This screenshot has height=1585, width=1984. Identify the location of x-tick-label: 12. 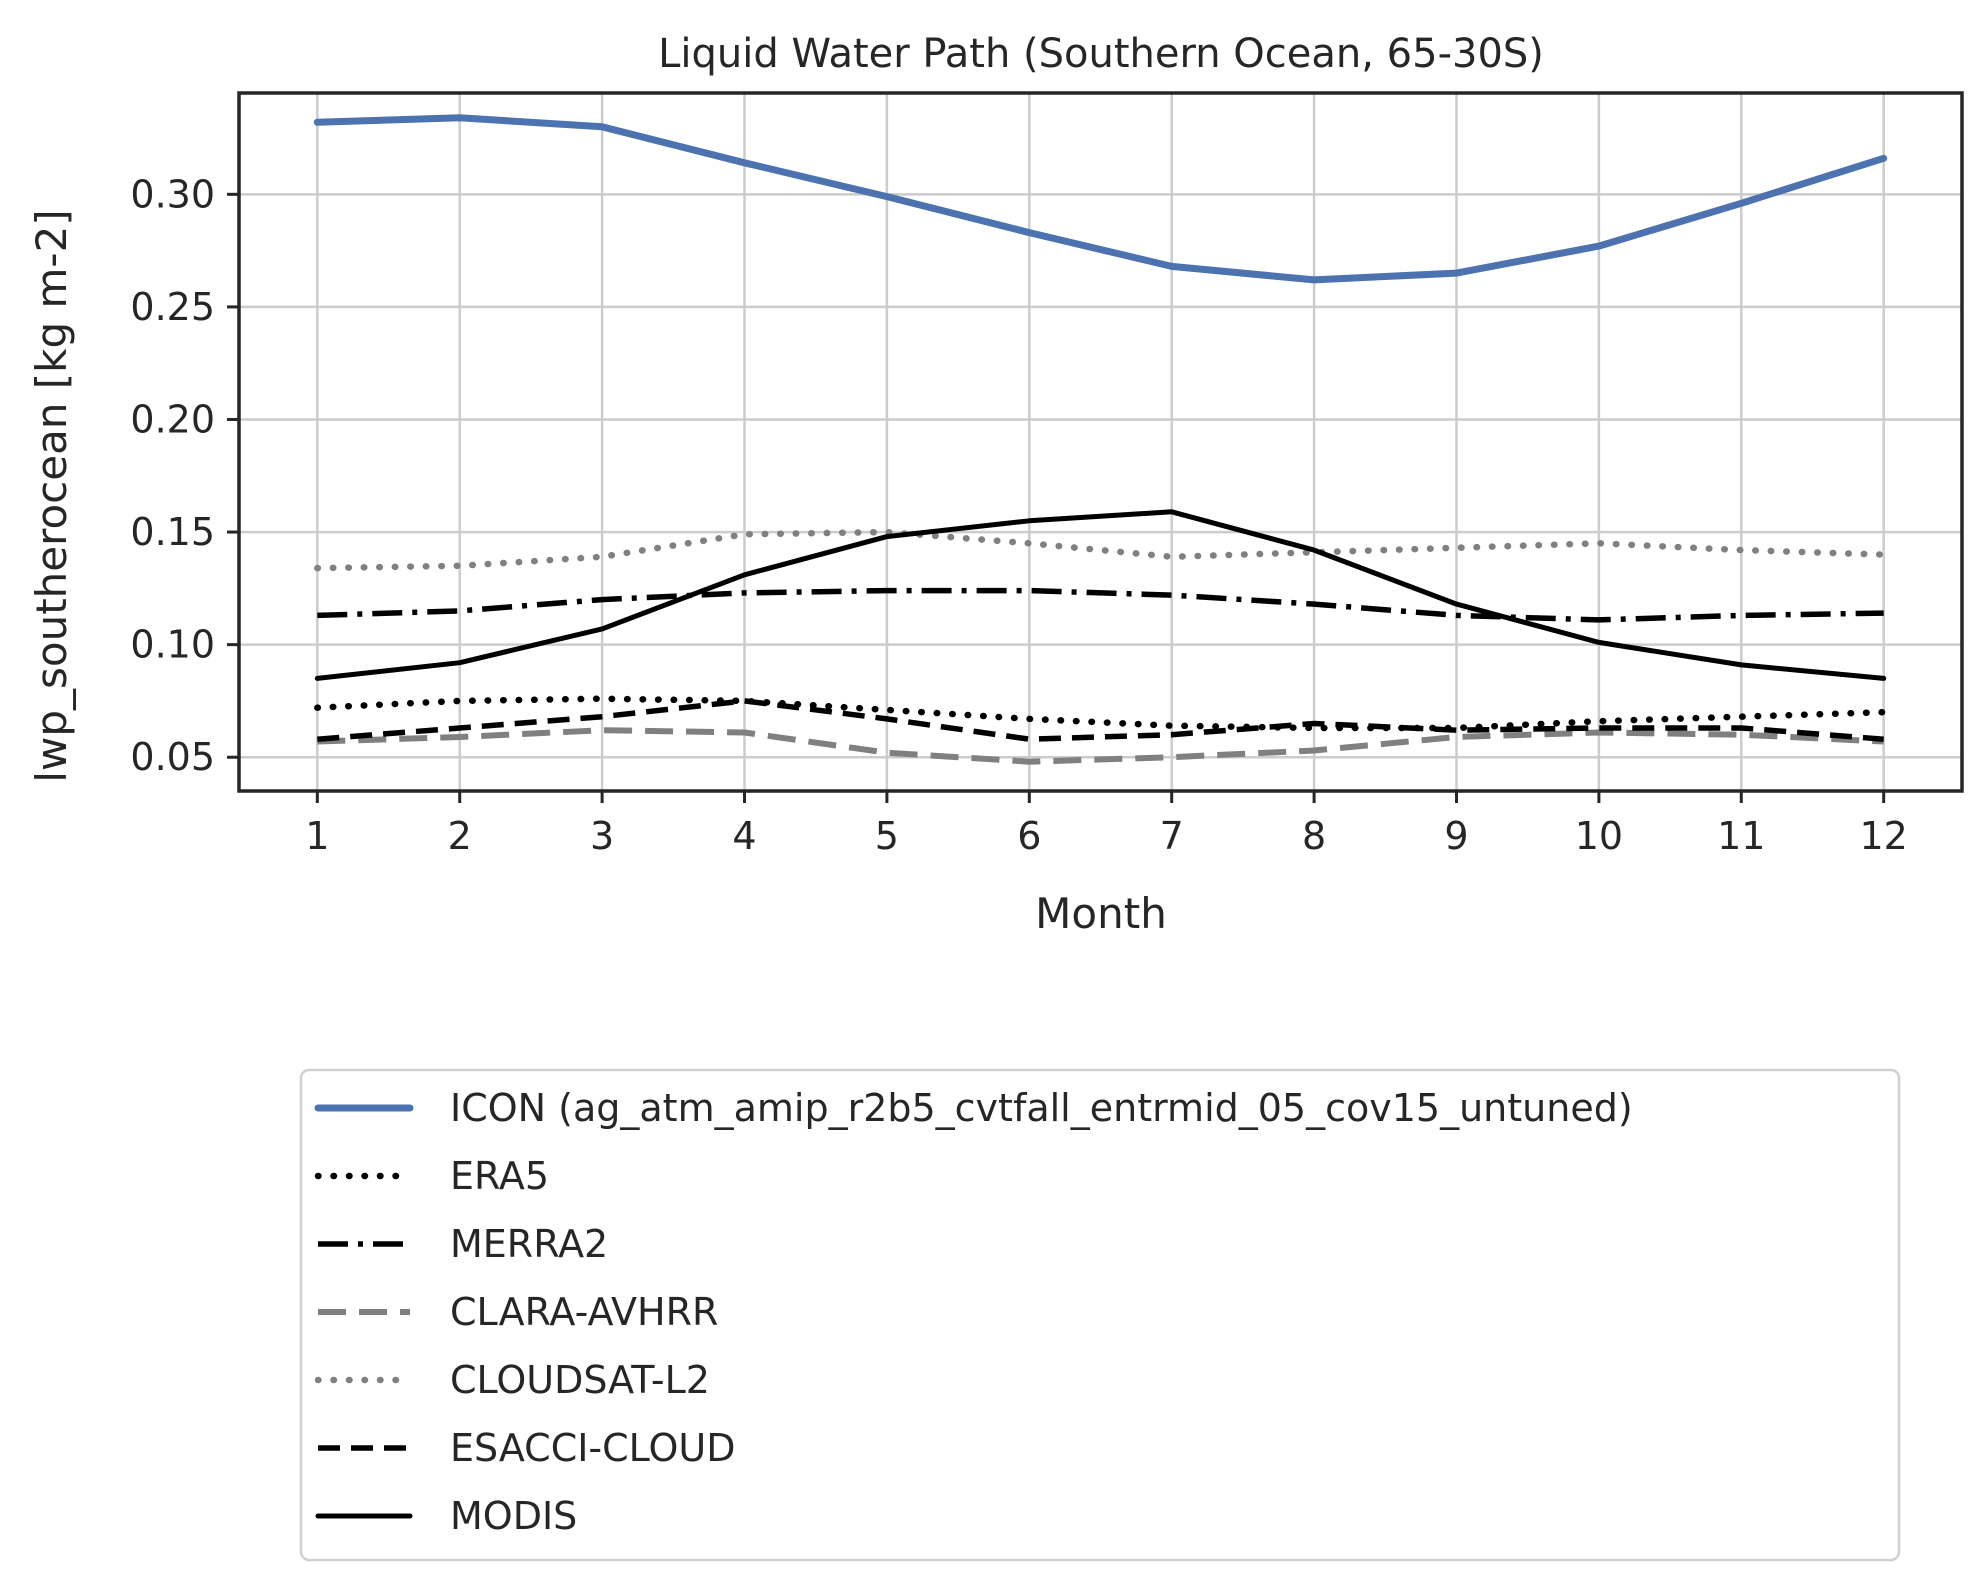
(1884, 836).